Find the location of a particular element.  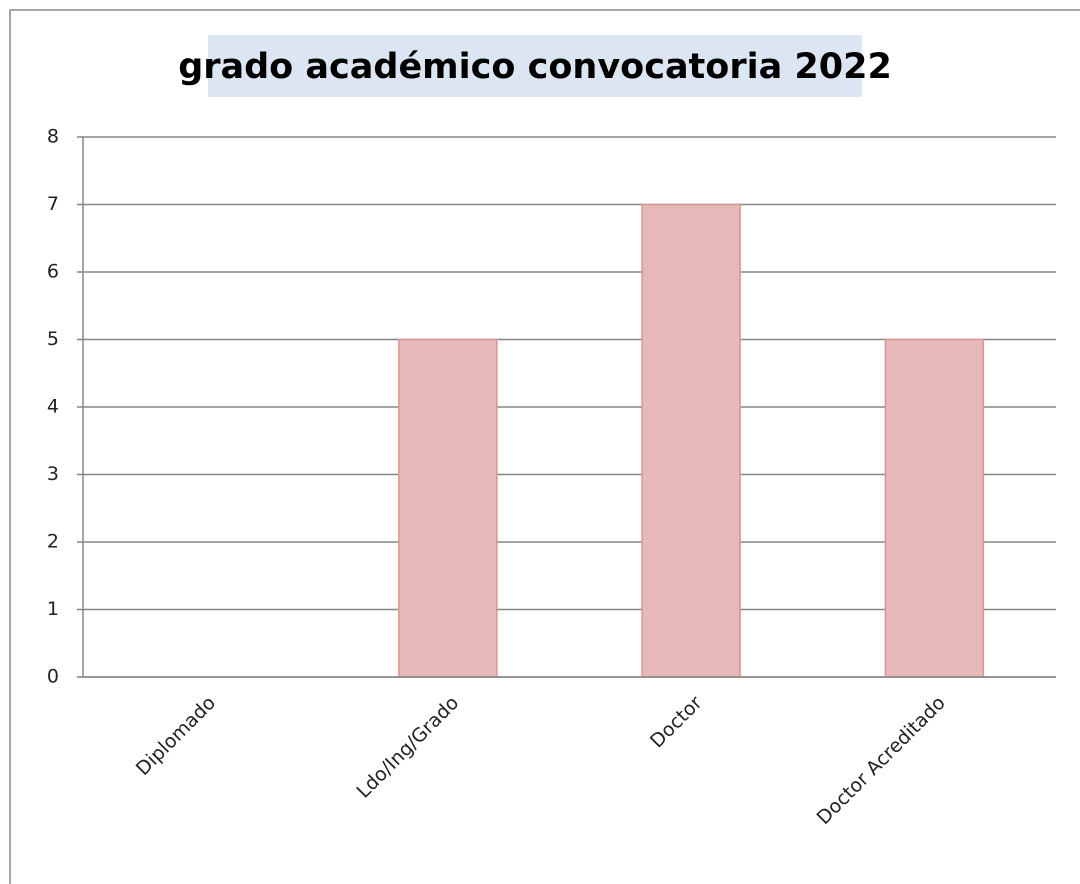

y-tick-label: 5 is located at coordinates (53, 339).